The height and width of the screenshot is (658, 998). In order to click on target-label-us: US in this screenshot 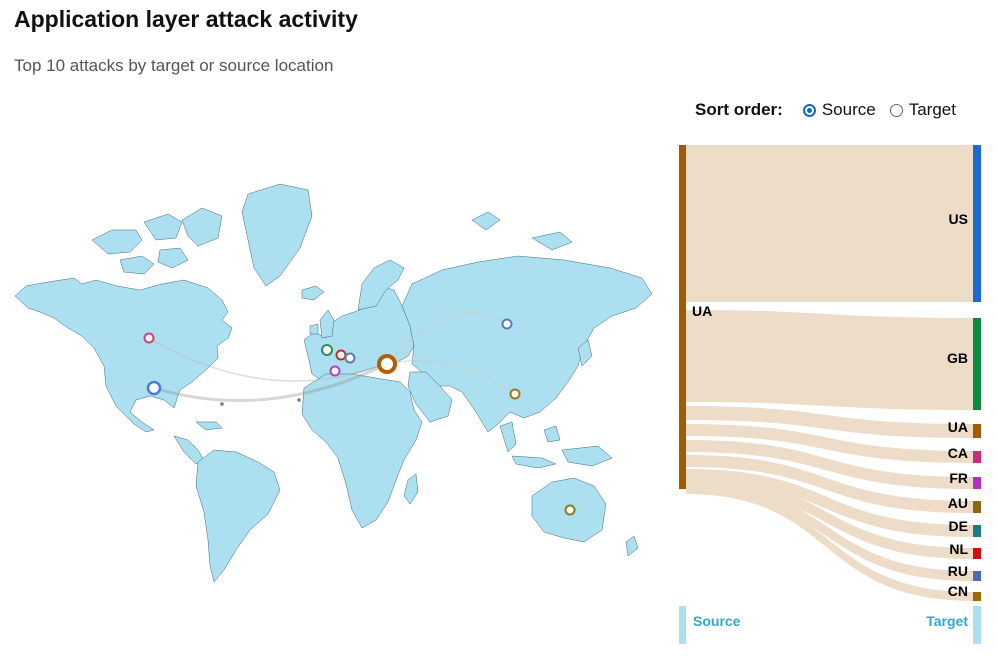, I will do `click(958, 219)`.